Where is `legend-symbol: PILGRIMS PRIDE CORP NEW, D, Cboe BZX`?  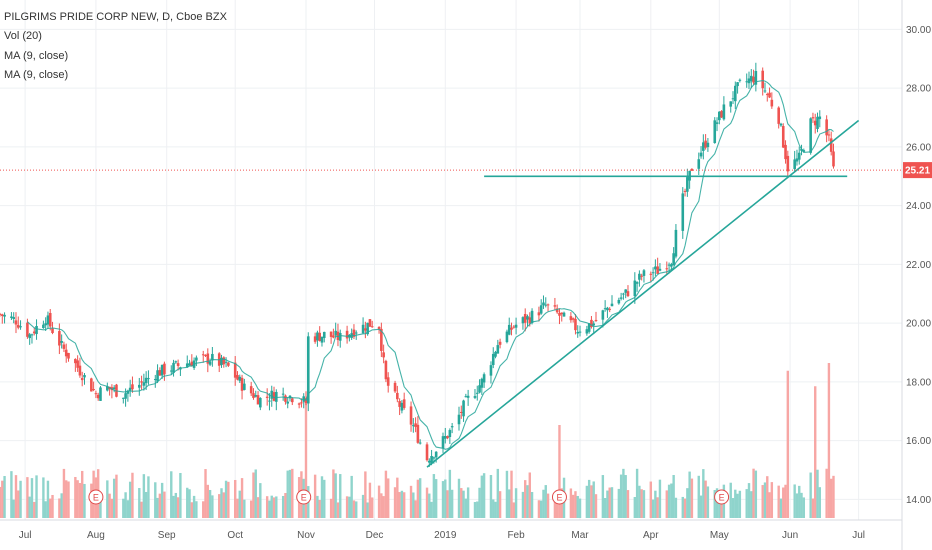
legend-symbol: PILGRIMS PRIDE CORP NEW, D, Cboe BZX is located at coordinates (115, 17).